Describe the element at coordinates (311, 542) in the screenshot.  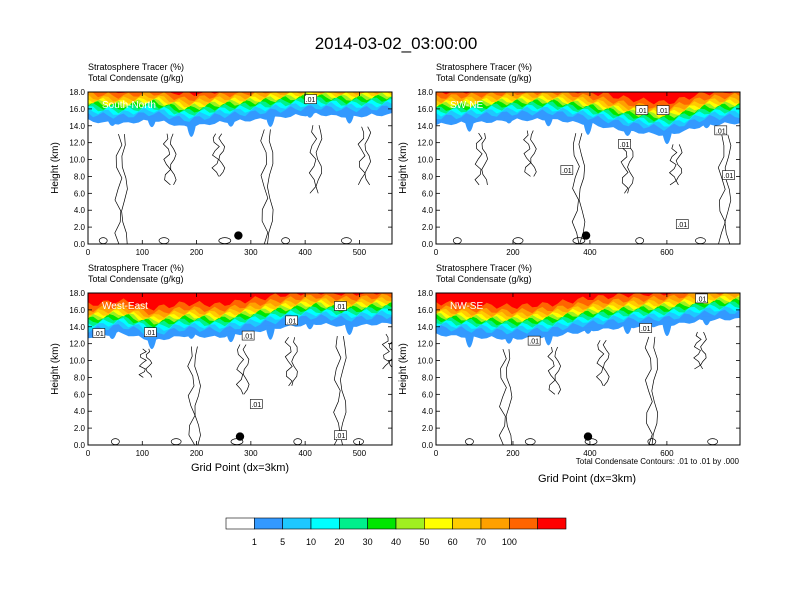
I see `colorbar-label: 10` at that location.